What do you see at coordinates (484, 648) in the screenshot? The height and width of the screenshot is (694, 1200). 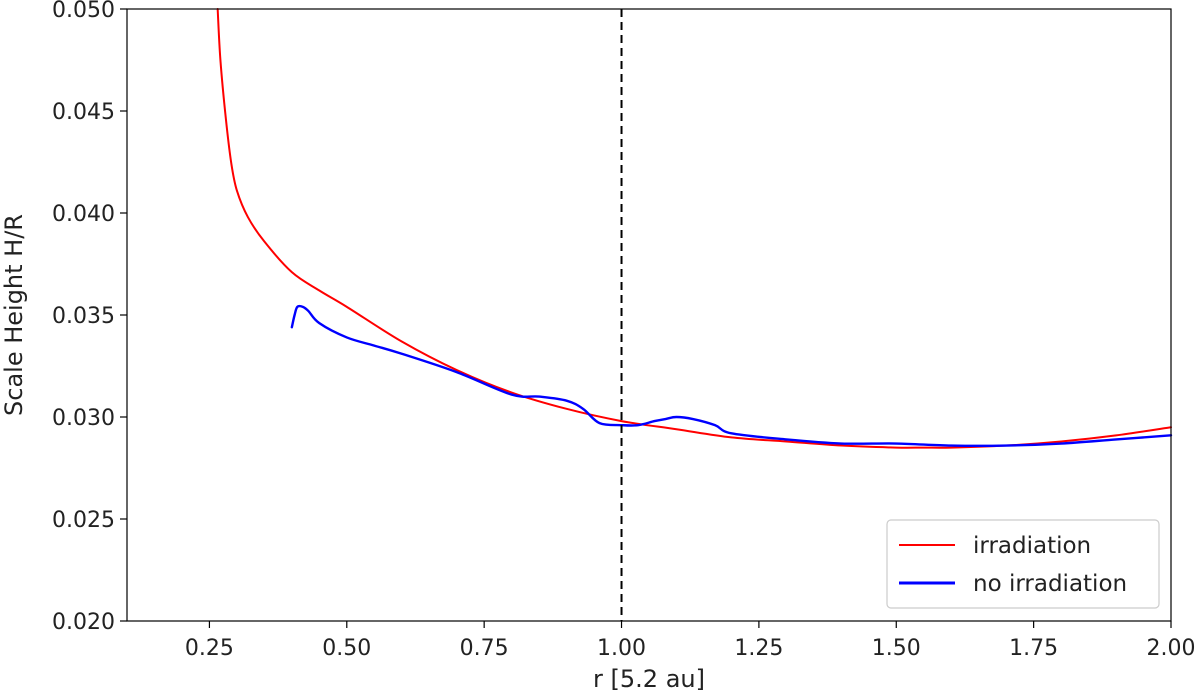 I see `x-tick-label: 0.75` at bounding box center [484, 648].